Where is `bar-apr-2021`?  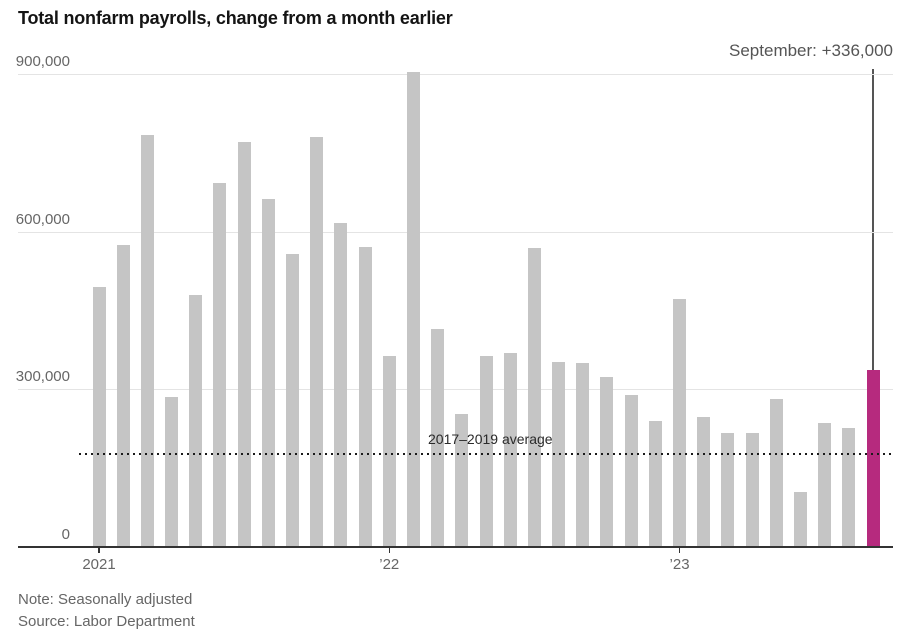 bar-apr-2021 is located at coordinates (172, 472).